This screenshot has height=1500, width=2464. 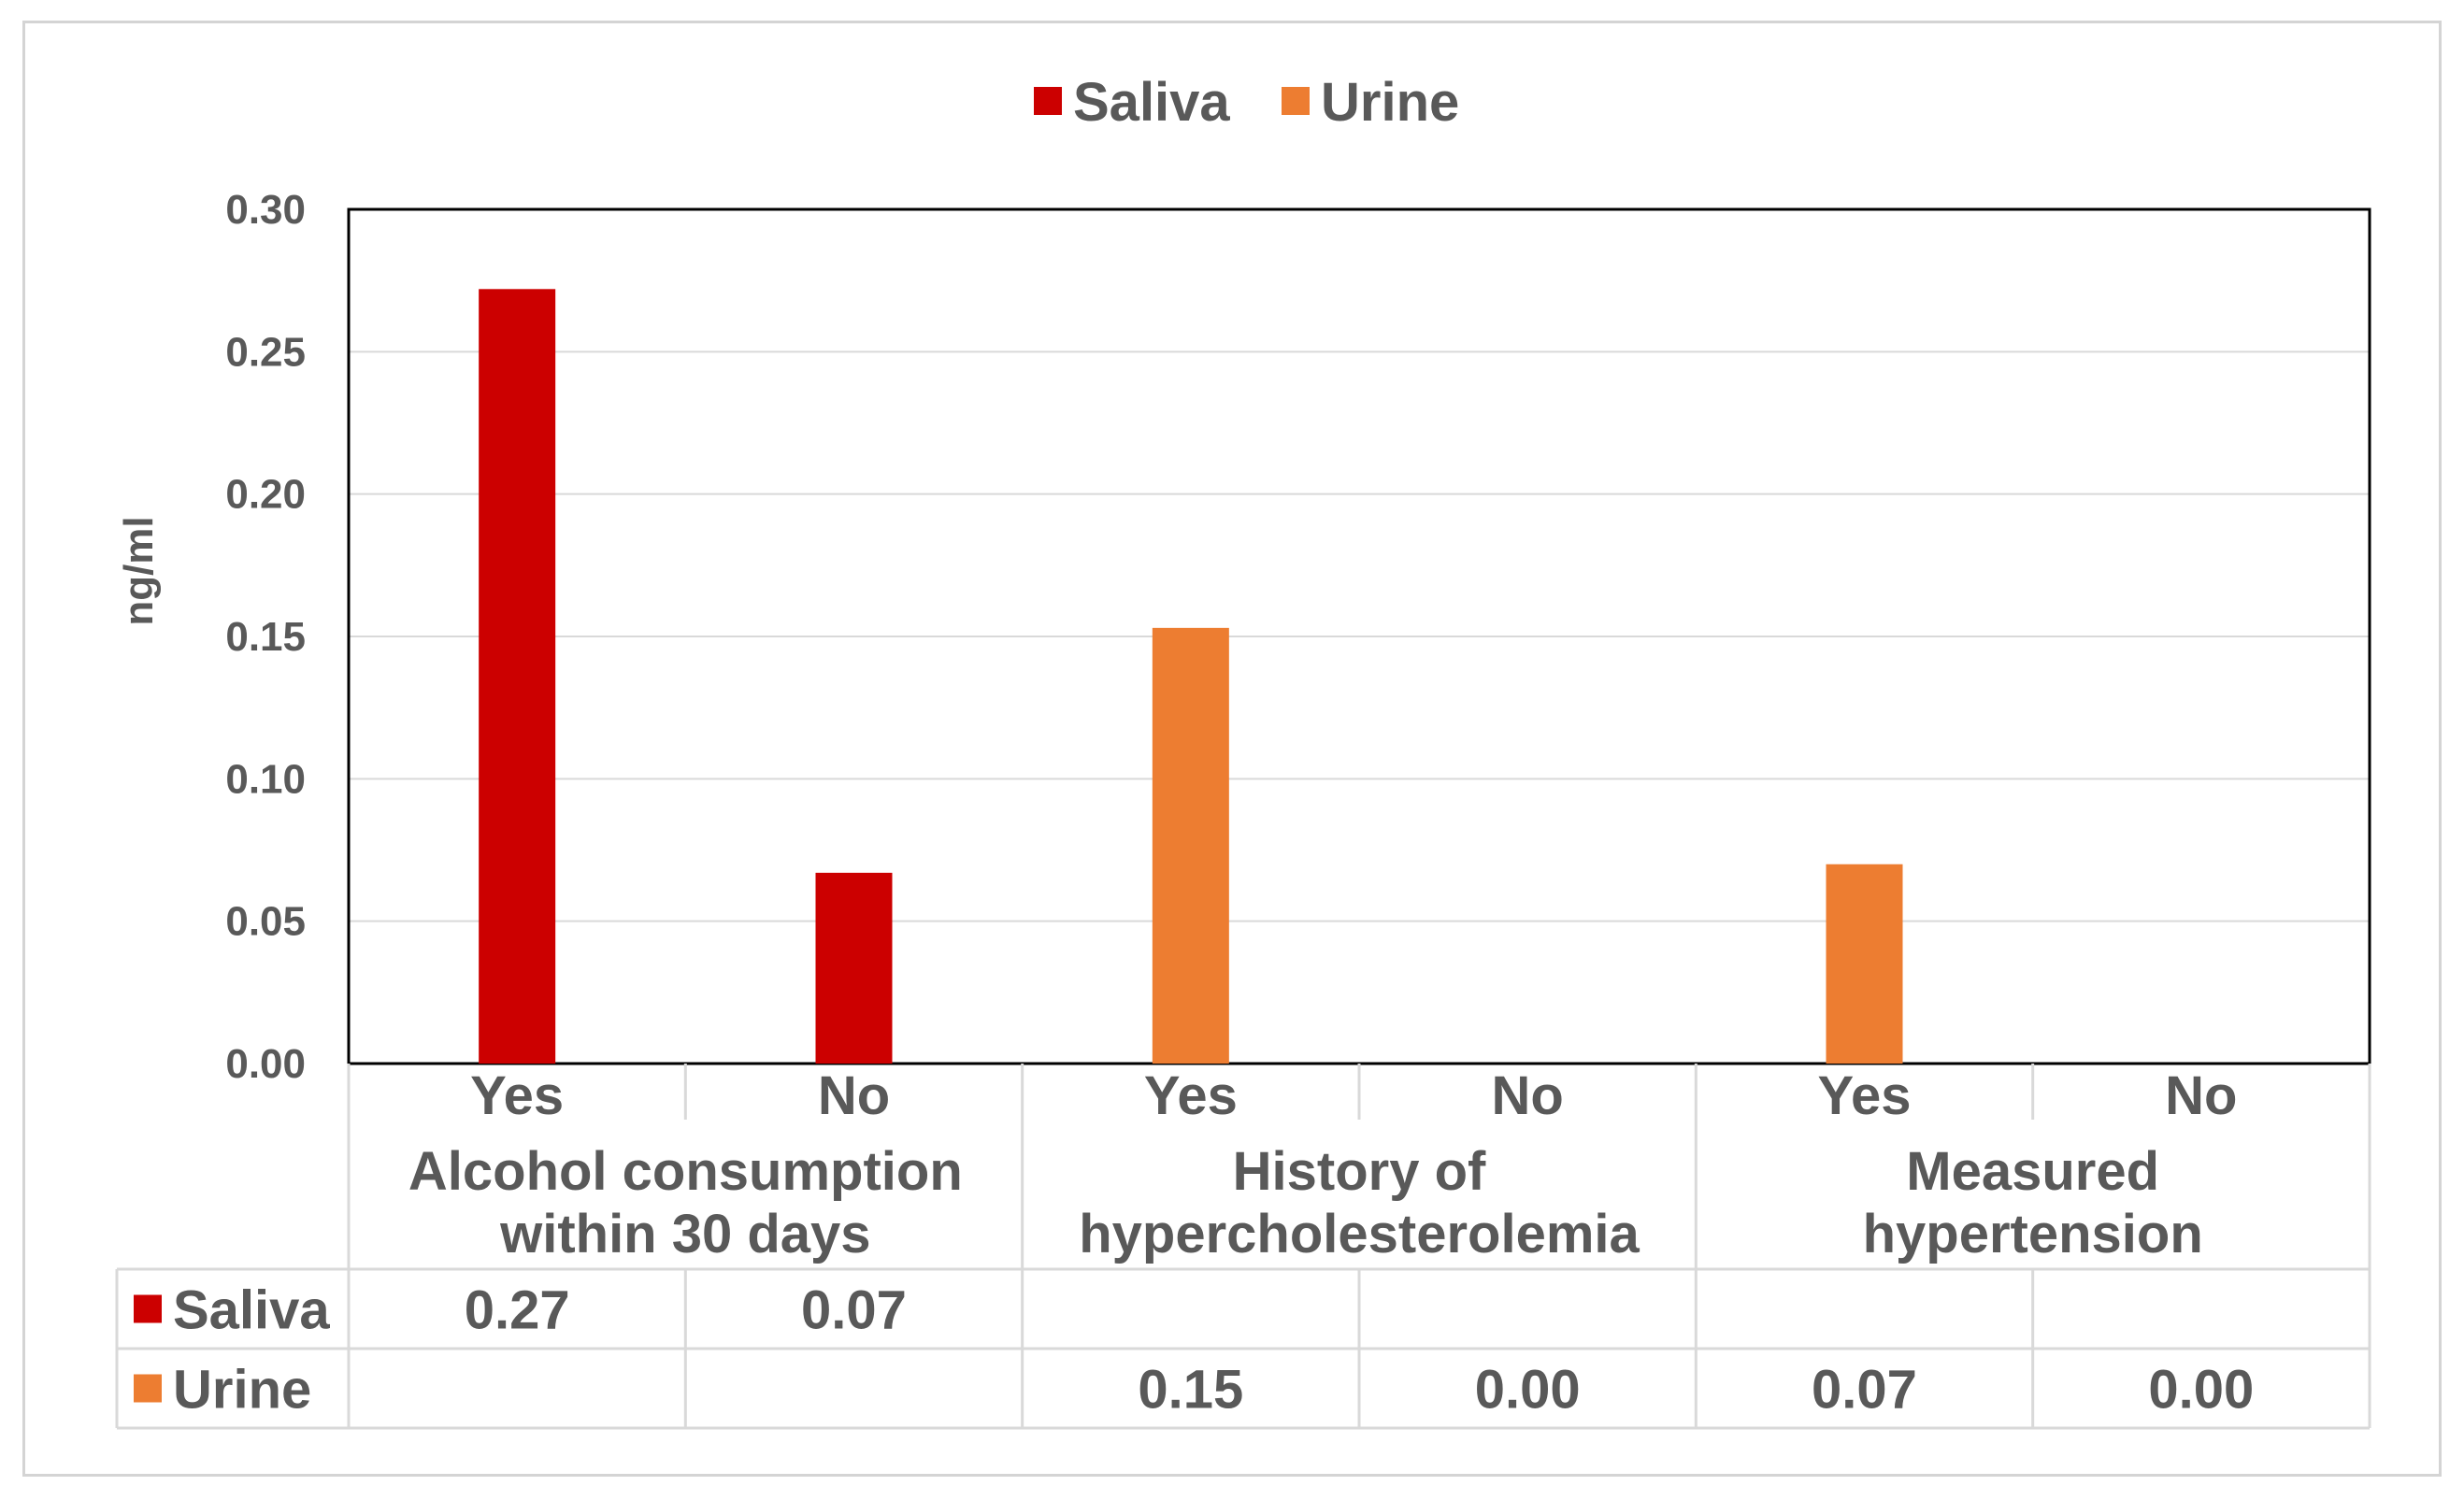 What do you see at coordinates (685, 1171) in the screenshot?
I see `group-label: Alcohol consumption` at bounding box center [685, 1171].